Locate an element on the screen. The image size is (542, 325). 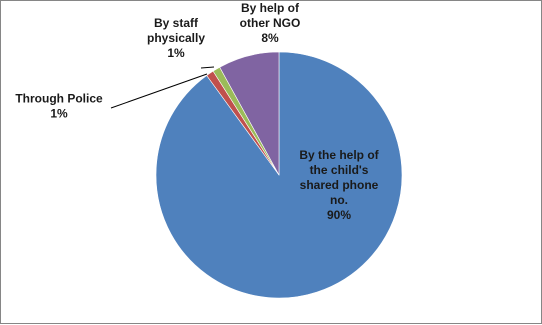
slice-name-line: no. is located at coordinates (339, 200).